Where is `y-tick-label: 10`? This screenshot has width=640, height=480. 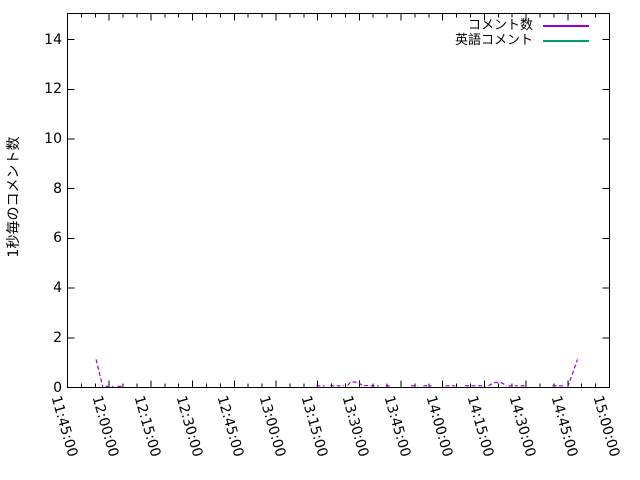
y-tick-label: 10 is located at coordinates (53, 138).